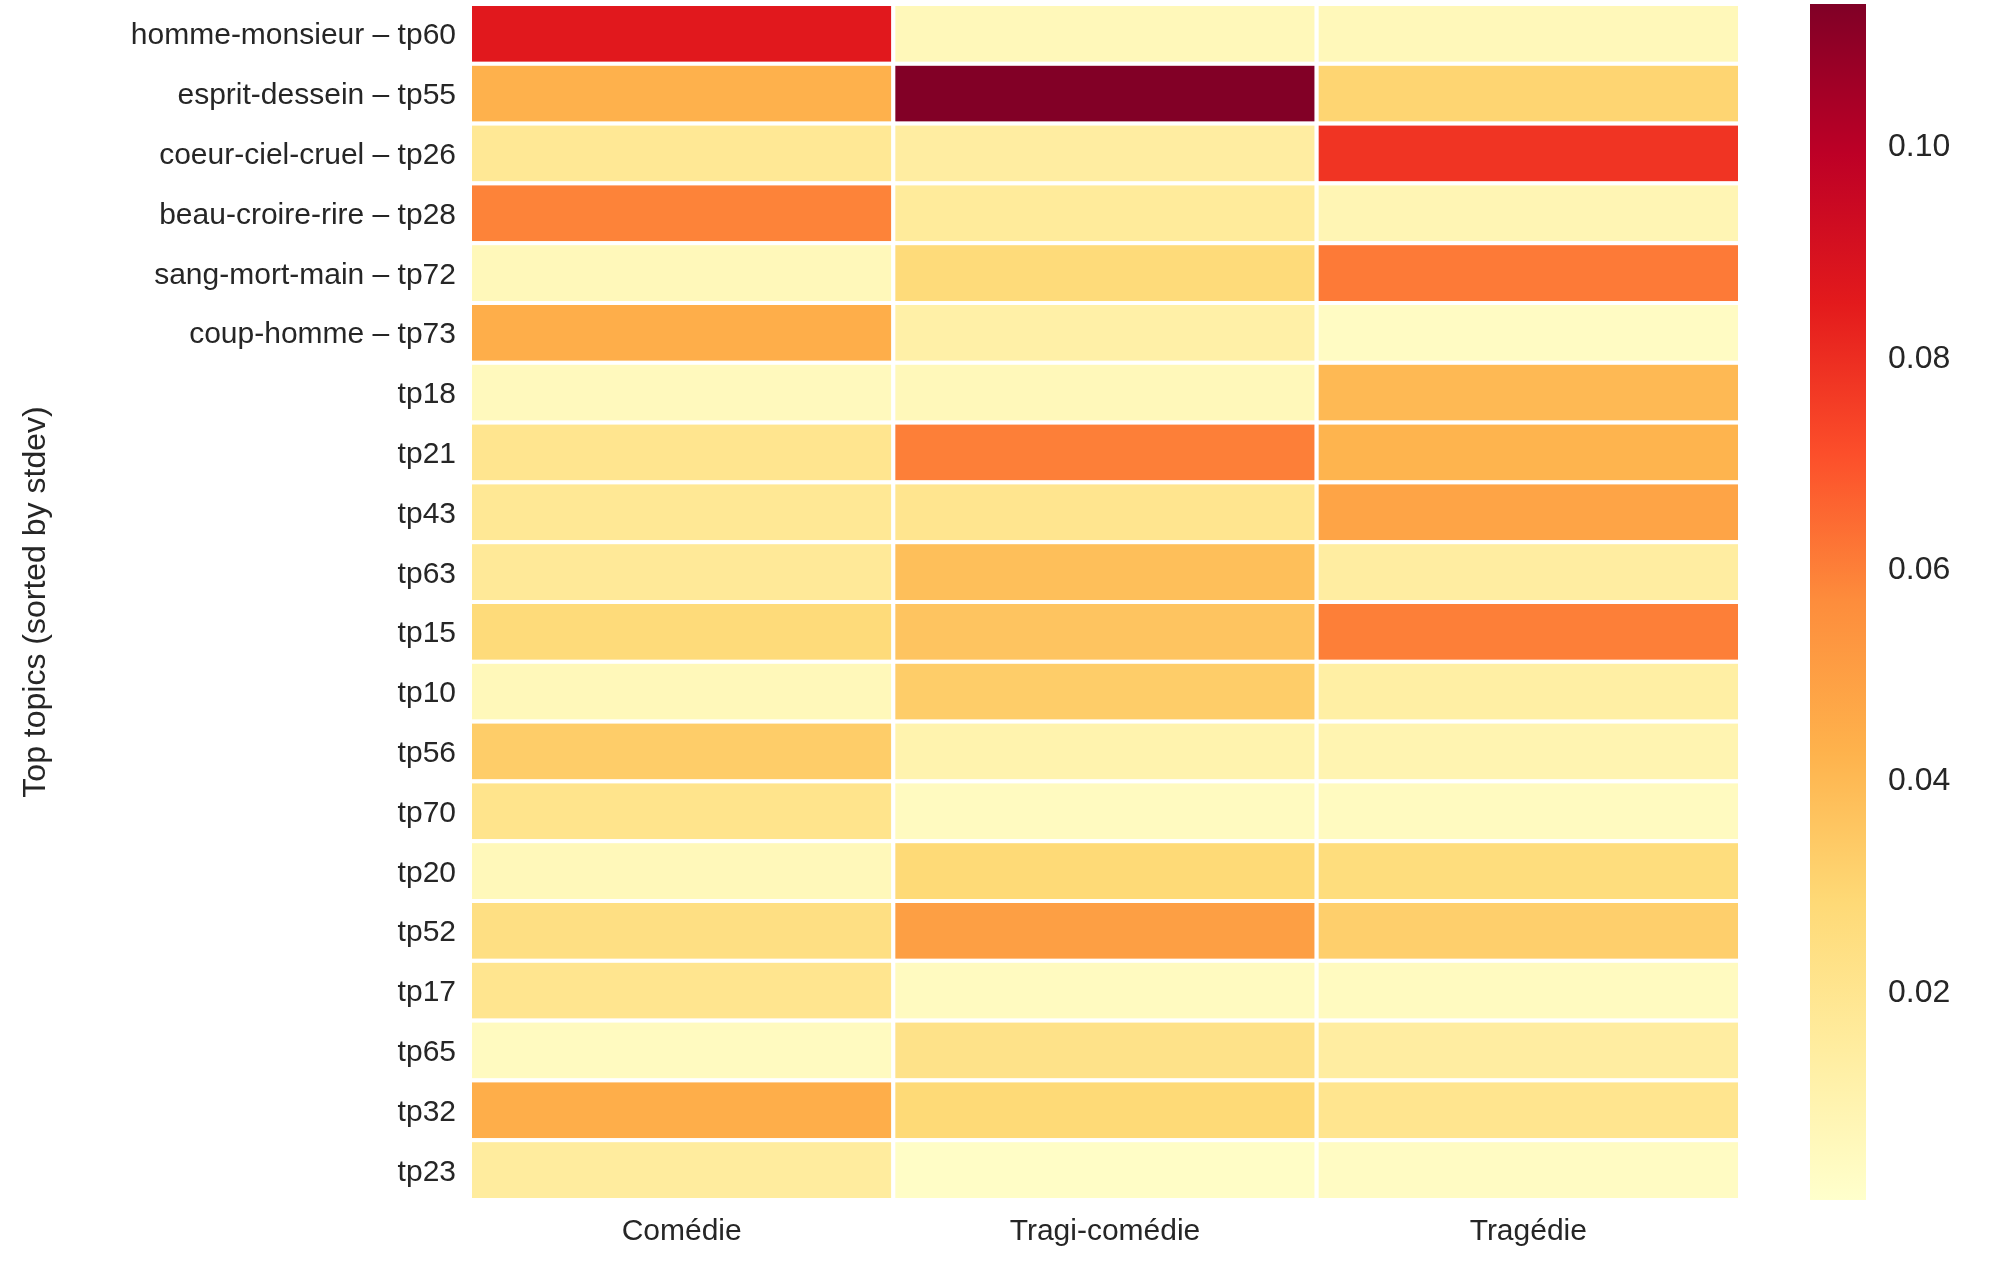 The height and width of the screenshot is (1263, 1993). I want to click on y-tick-label: tp70, so click(426, 811).